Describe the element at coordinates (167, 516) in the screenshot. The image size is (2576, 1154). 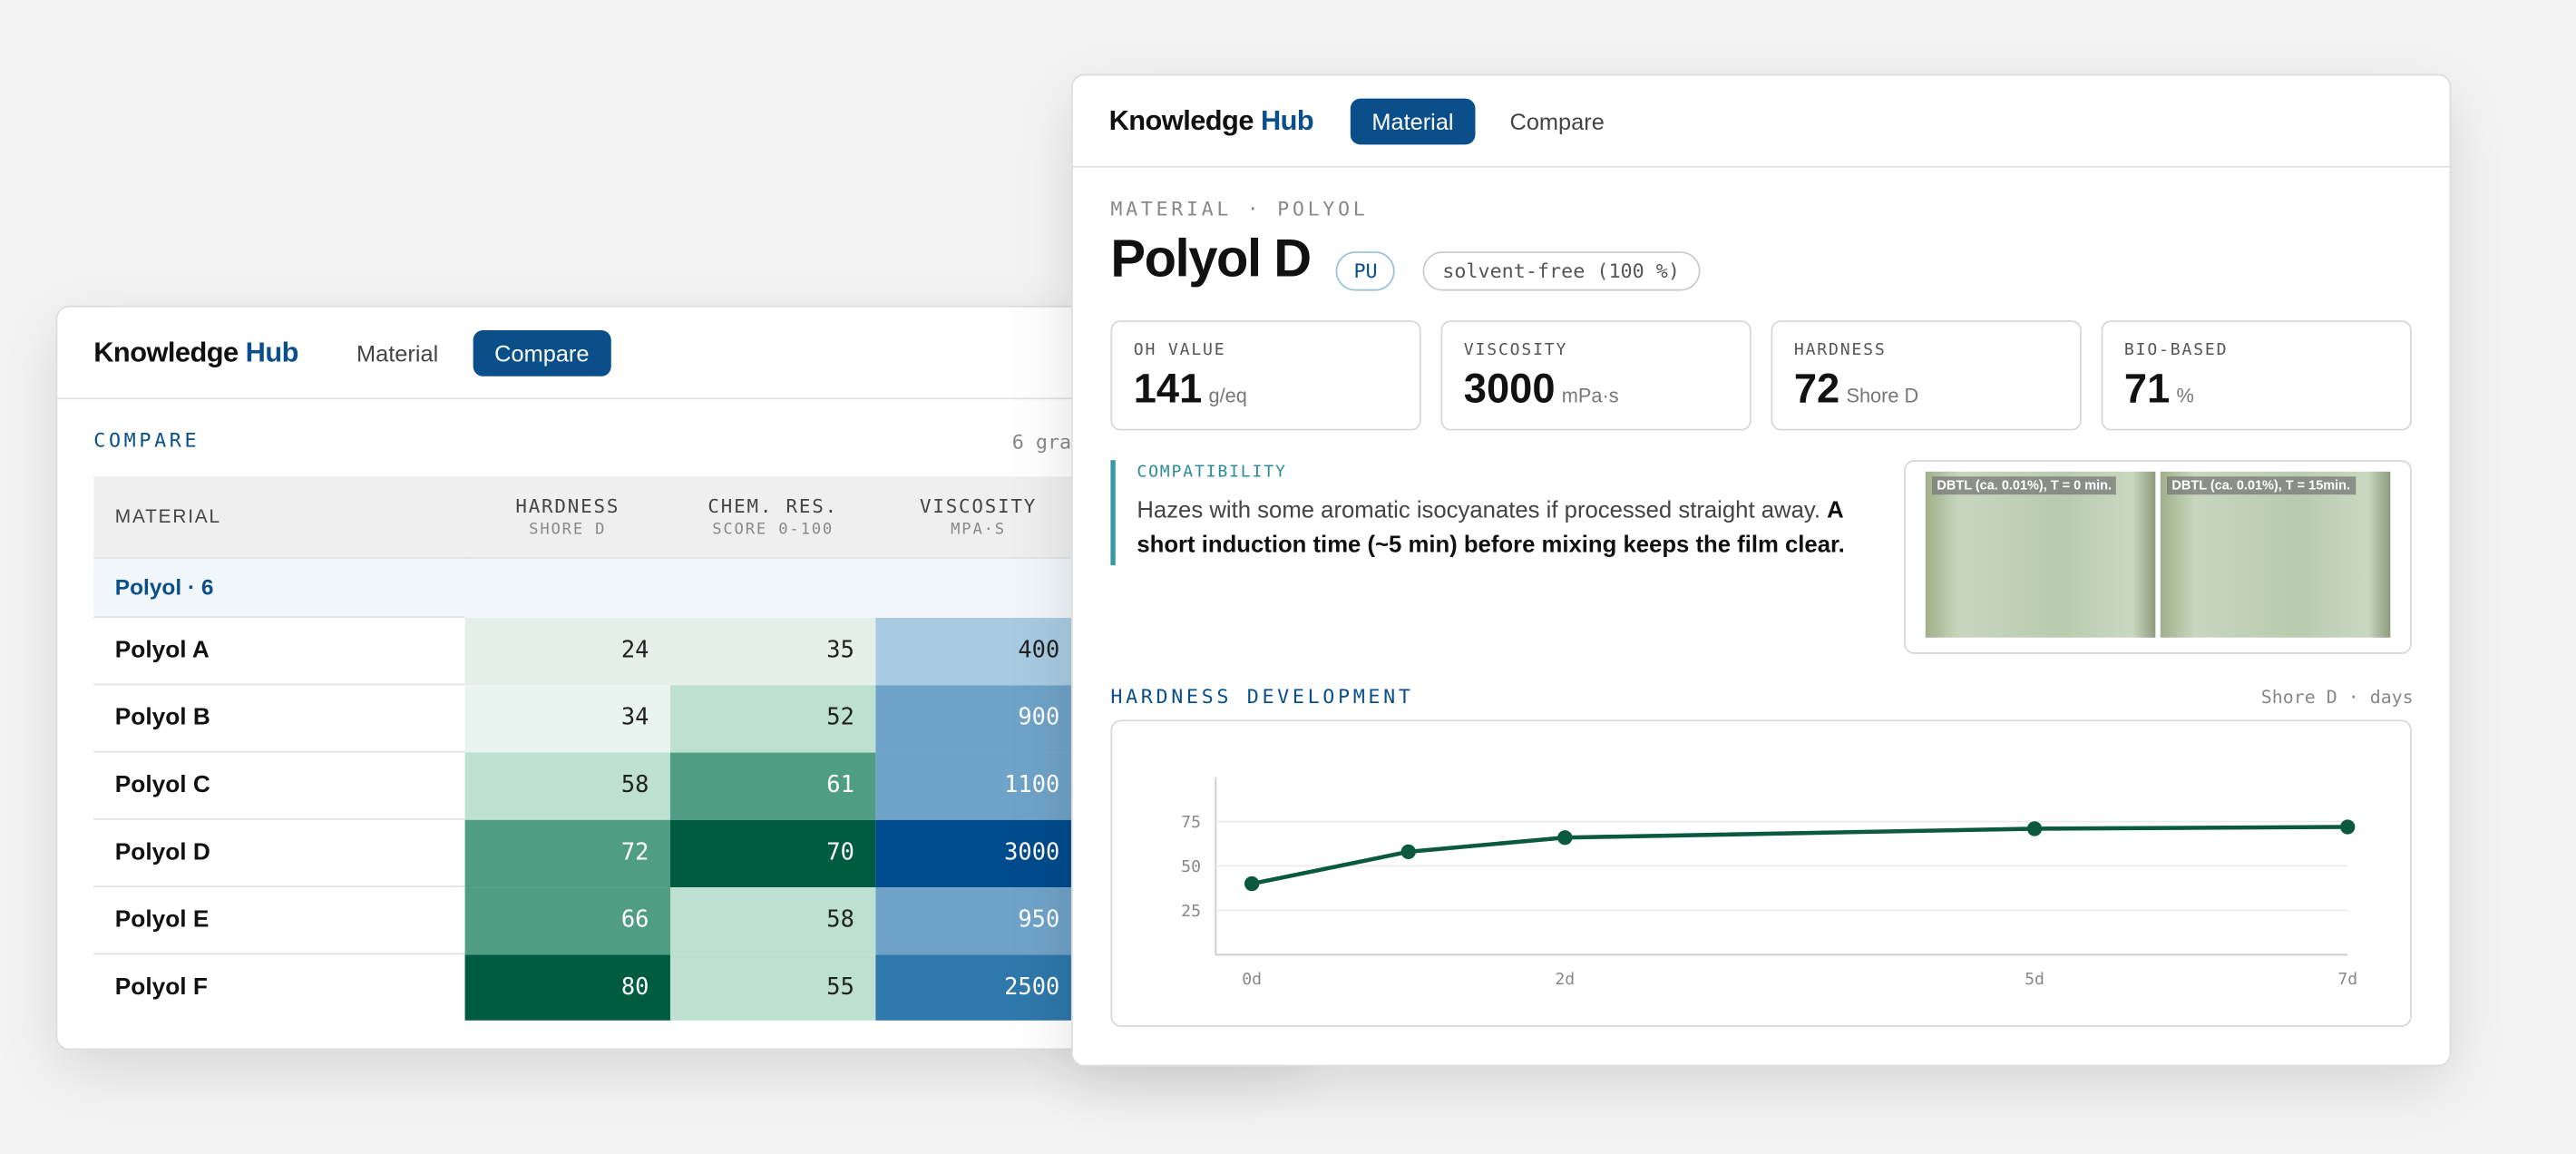
I see `header-title: MATERIAL` at that location.